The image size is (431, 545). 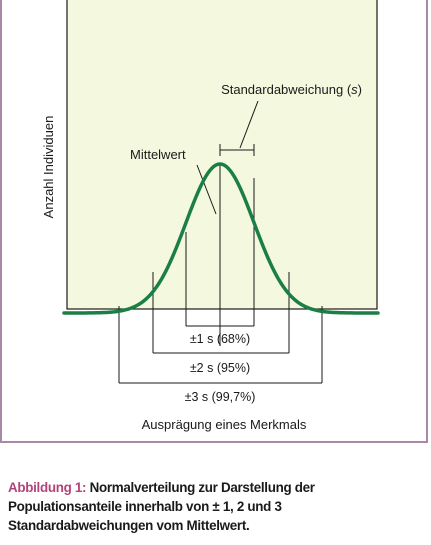 I want to click on sd-pointer-line, so click(x=249, y=124).